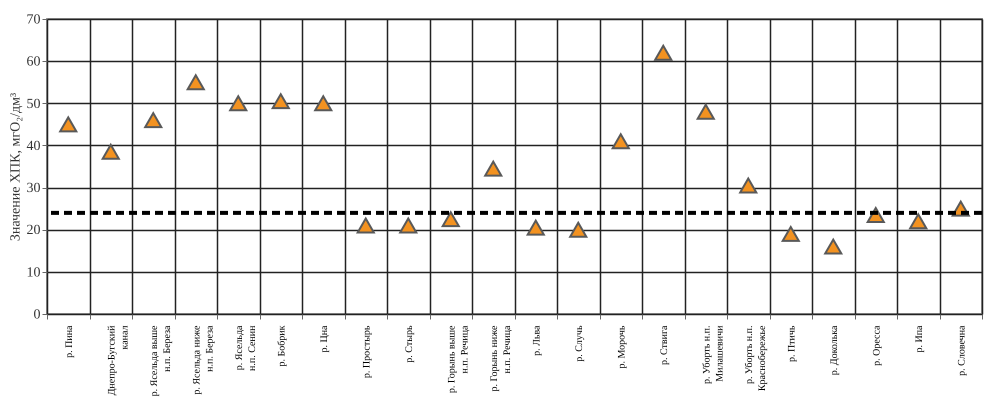  Describe the element at coordinates (876, 345) in the screenshot. I see `x-tick-label: р. Оресса` at that location.